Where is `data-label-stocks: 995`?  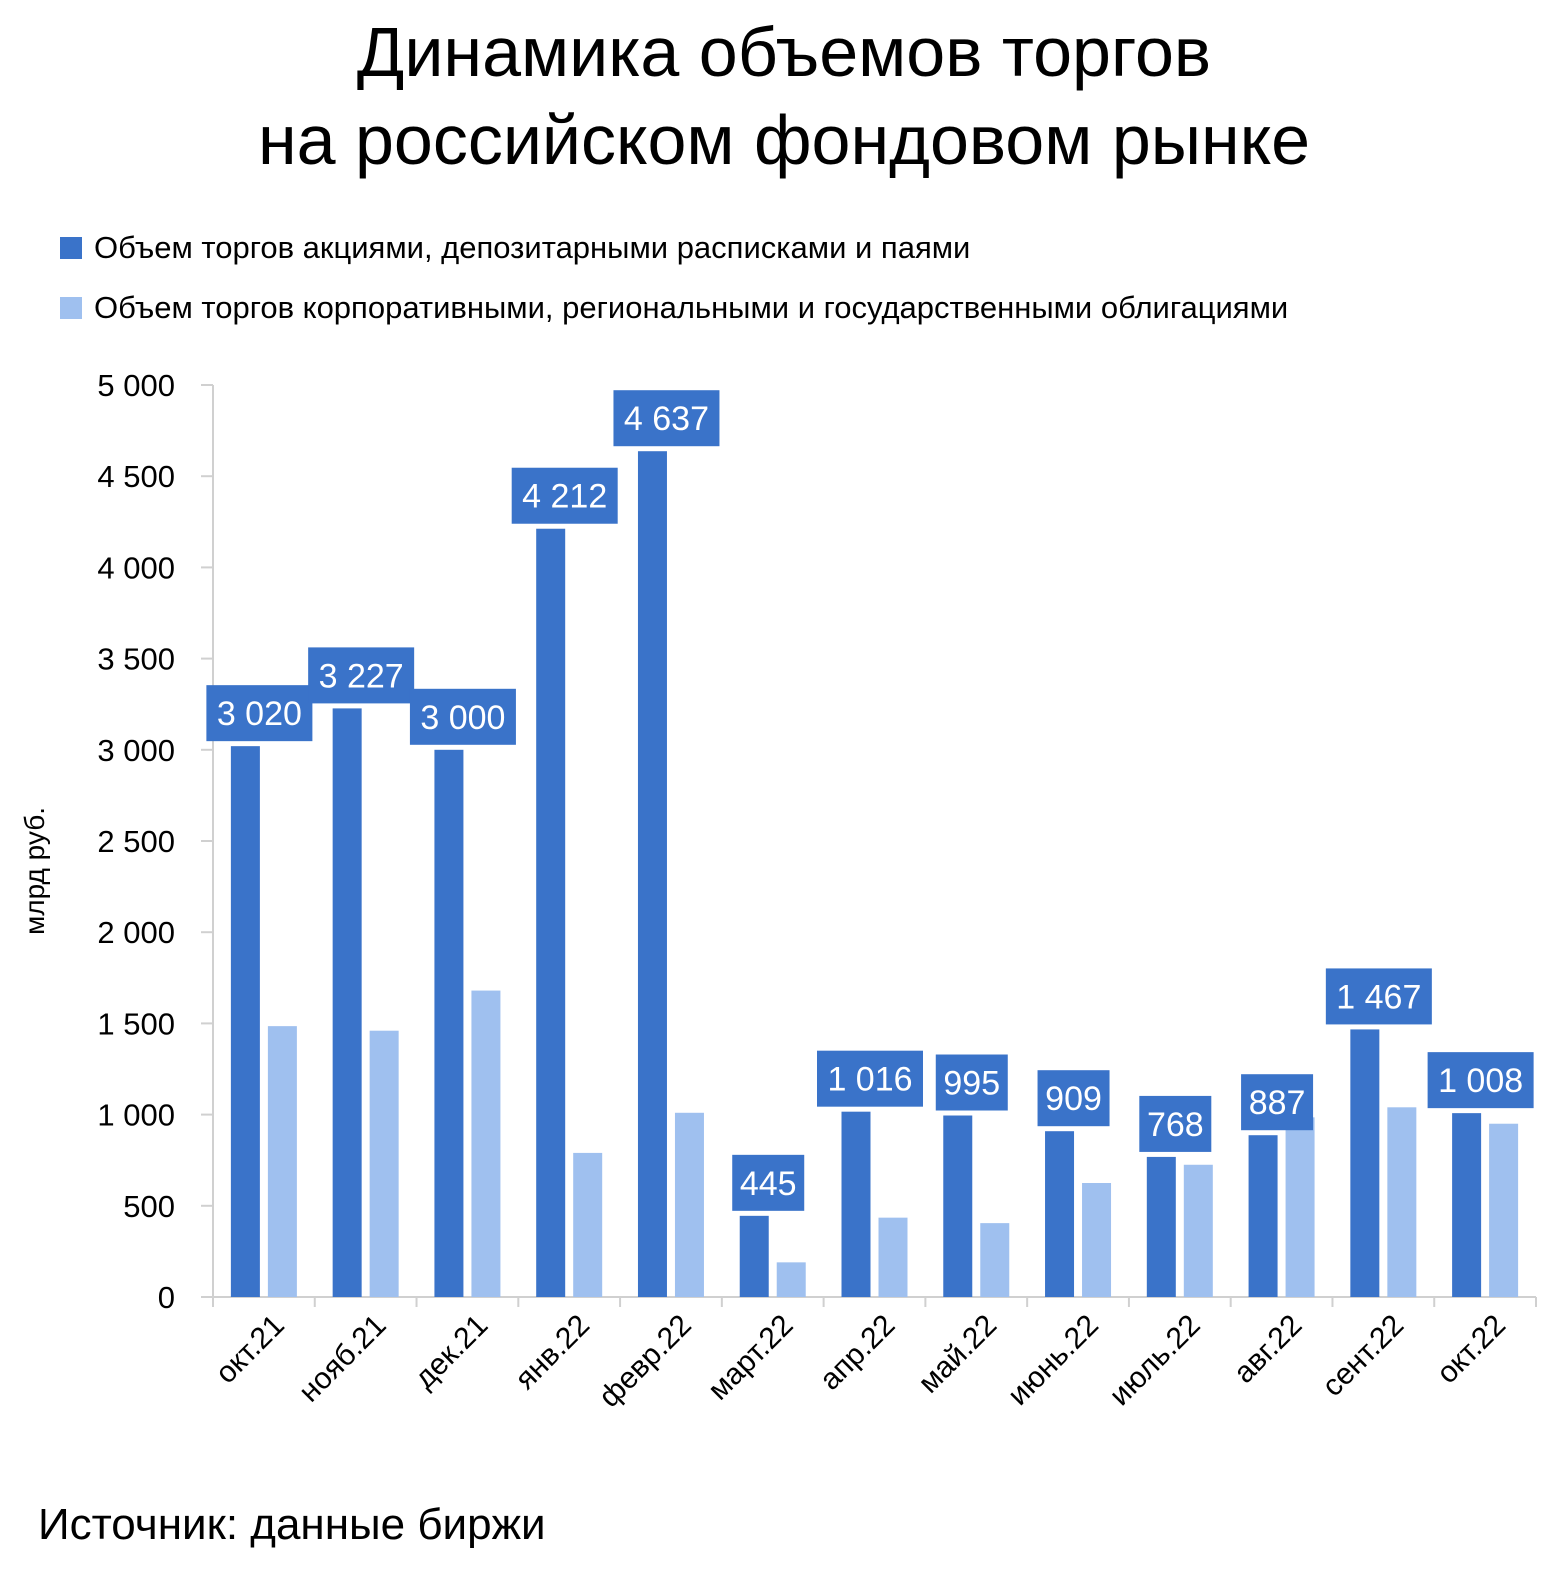
data-label-stocks: 995 is located at coordinates (971, 1084).